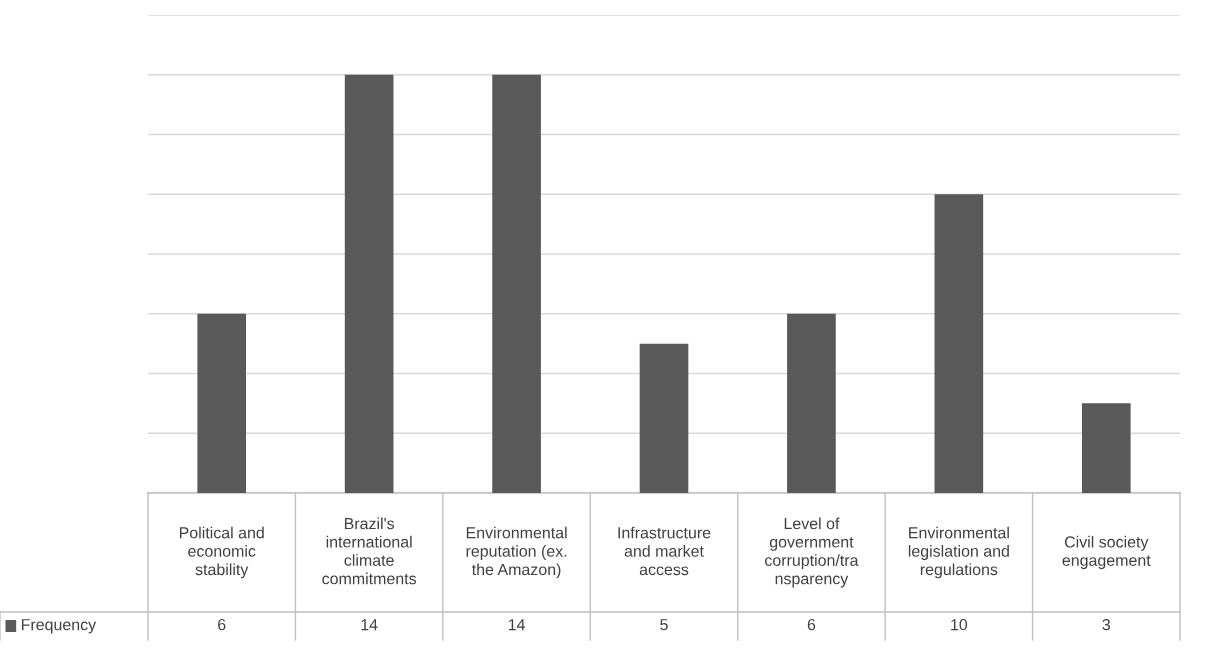  What do you see at coordinates (664, 551) in the screenshot?
I see `x-tick-label: Infrastructure and market access` at bounding box center [664, 551].